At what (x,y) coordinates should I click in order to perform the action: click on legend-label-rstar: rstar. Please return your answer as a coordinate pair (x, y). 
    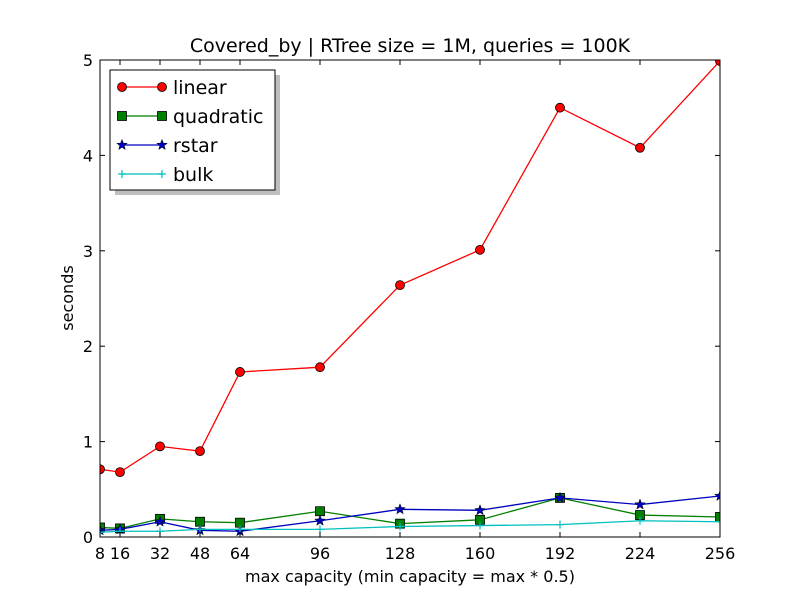
    Looking at the image, I should click on (195, 146).